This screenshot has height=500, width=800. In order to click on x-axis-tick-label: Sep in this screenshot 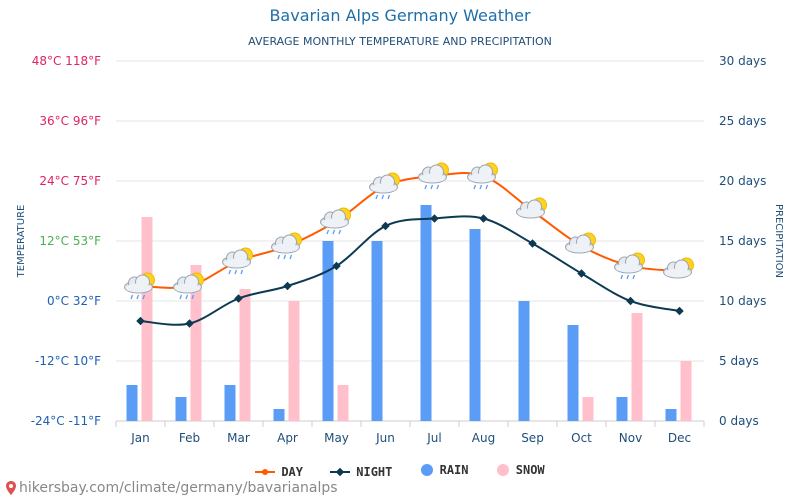, I will do `click(532, 438)`.